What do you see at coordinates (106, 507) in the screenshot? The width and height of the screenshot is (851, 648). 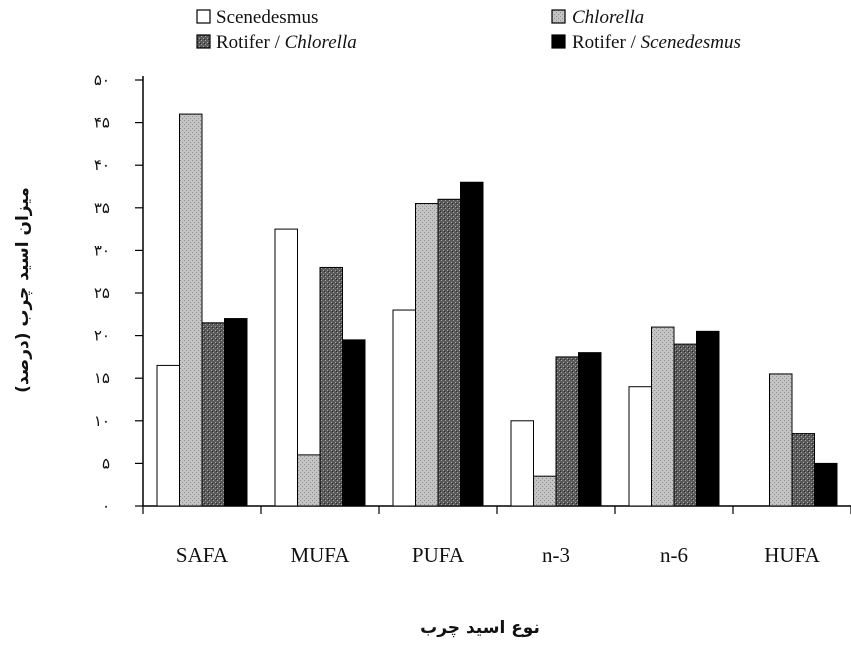 I see `y-tick-label: ۰` at bounding box center [106, 507].